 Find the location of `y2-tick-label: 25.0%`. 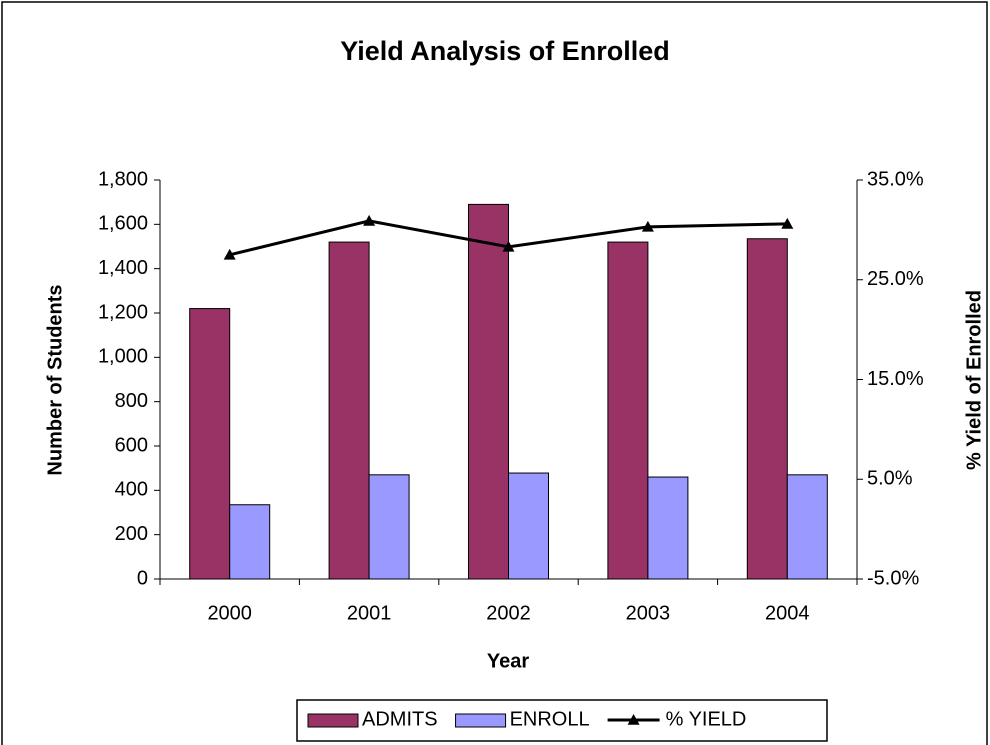

y2-tick-label: 25.0% is located at coordinates (895, 279).